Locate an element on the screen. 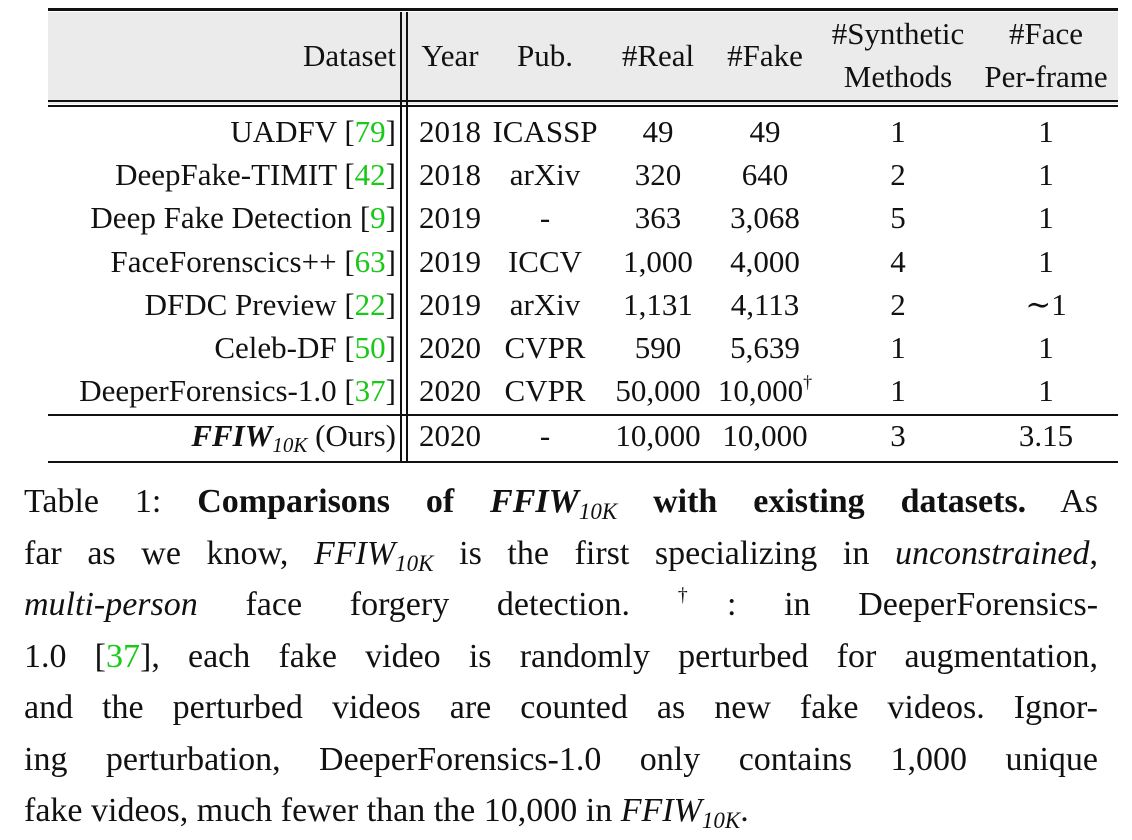 The image size is (1132, 840). cell-value-pub: CVPR is located at coordinates (545, 390).